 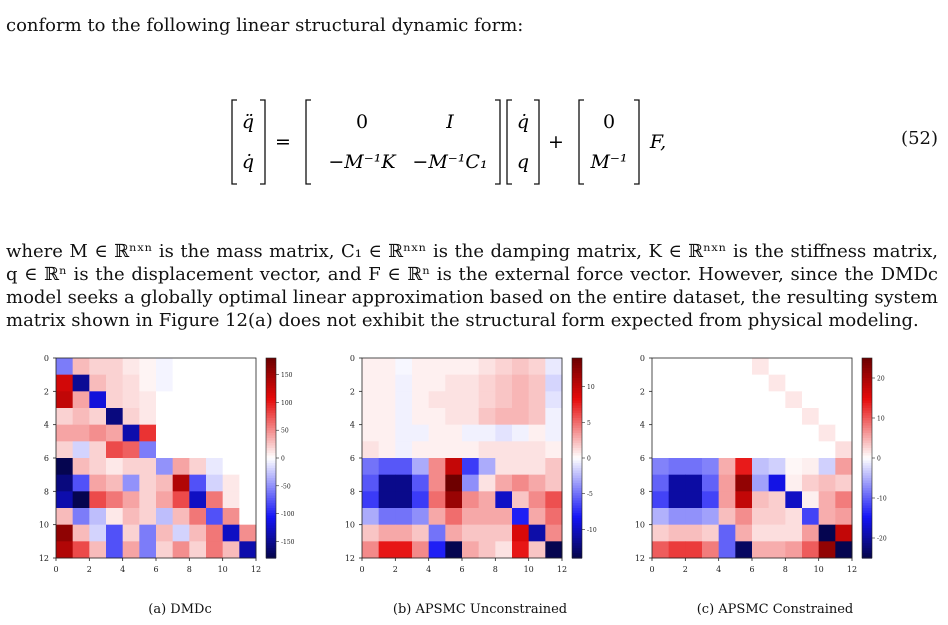 I want to click on bracket-right-input, so click(x=637, y=142).